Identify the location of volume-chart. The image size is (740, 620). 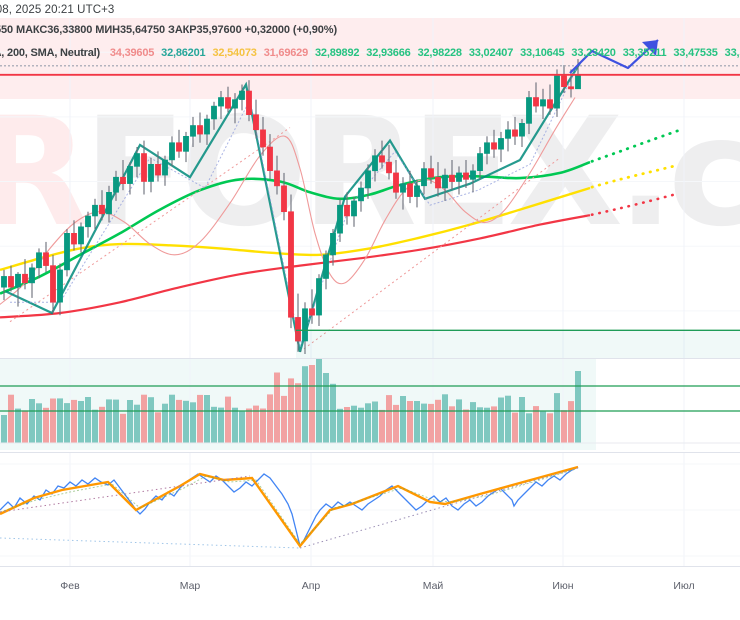
(370, 404).